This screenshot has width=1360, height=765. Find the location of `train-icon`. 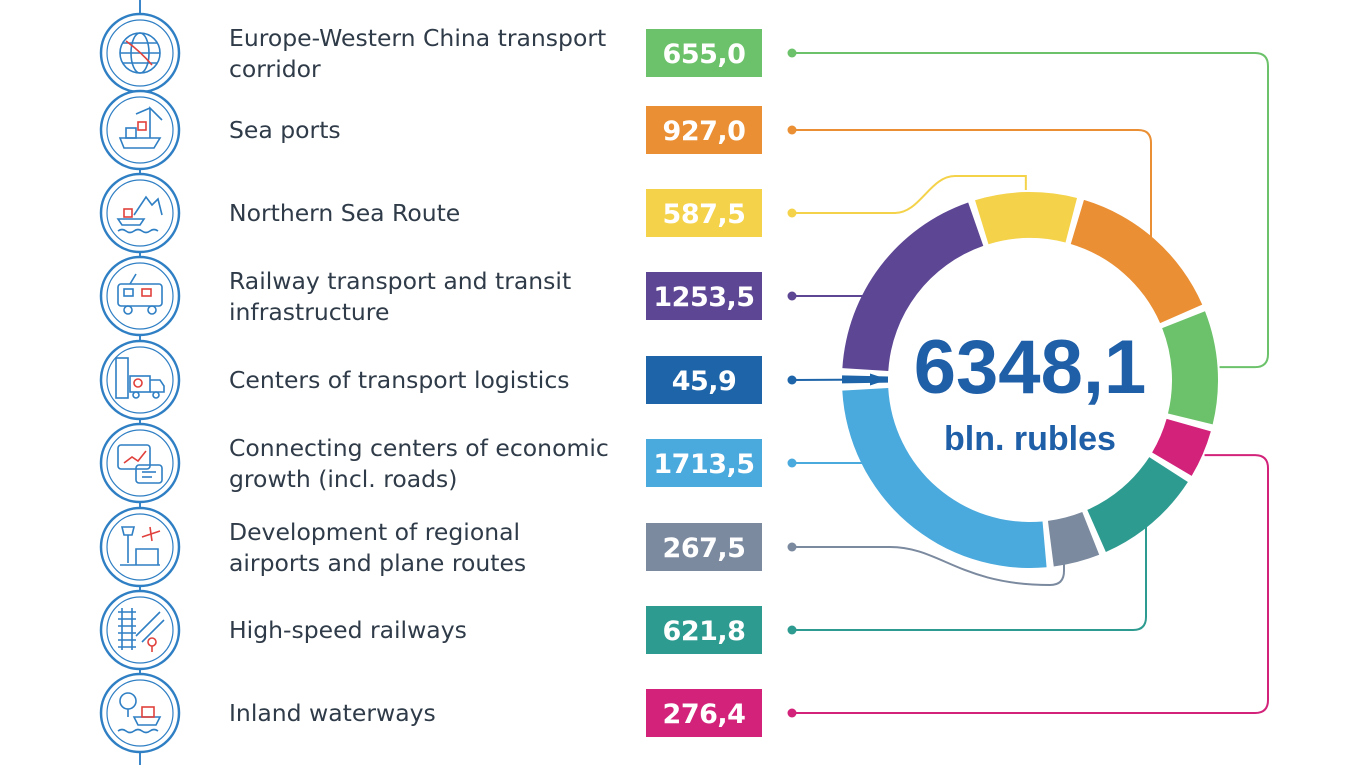

train-icon is located at coordinates (140, 296).